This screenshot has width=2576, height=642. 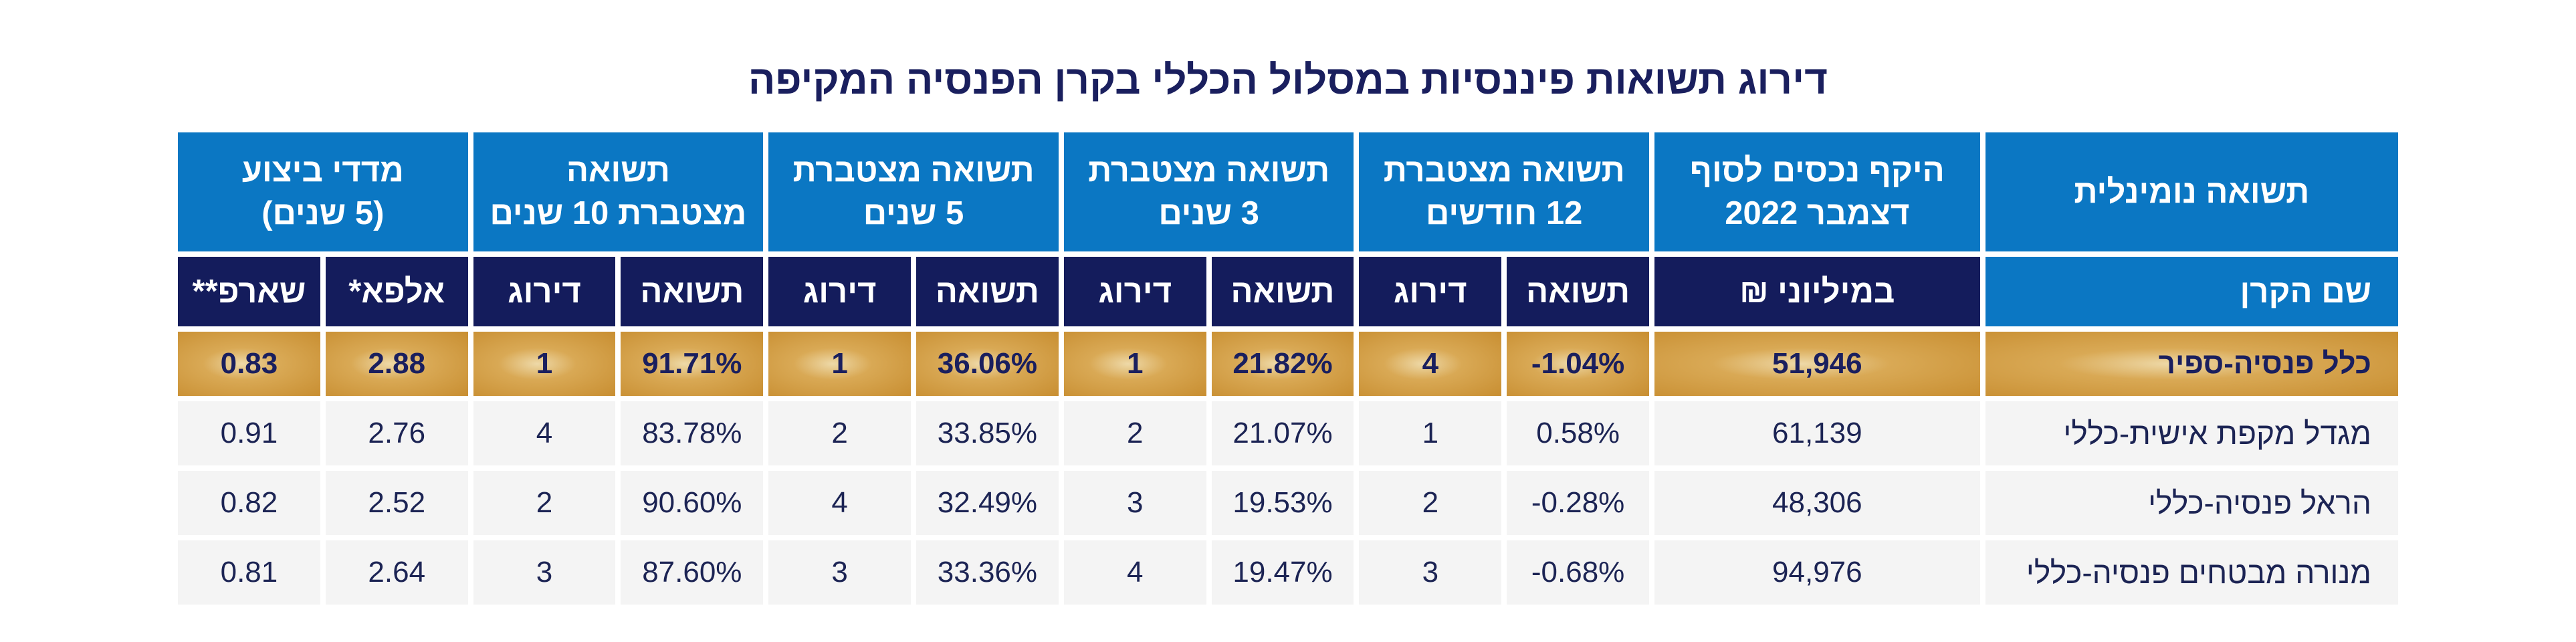 I want to click on cell-return-3y: 19.47%, so click(x=1283, y=572).